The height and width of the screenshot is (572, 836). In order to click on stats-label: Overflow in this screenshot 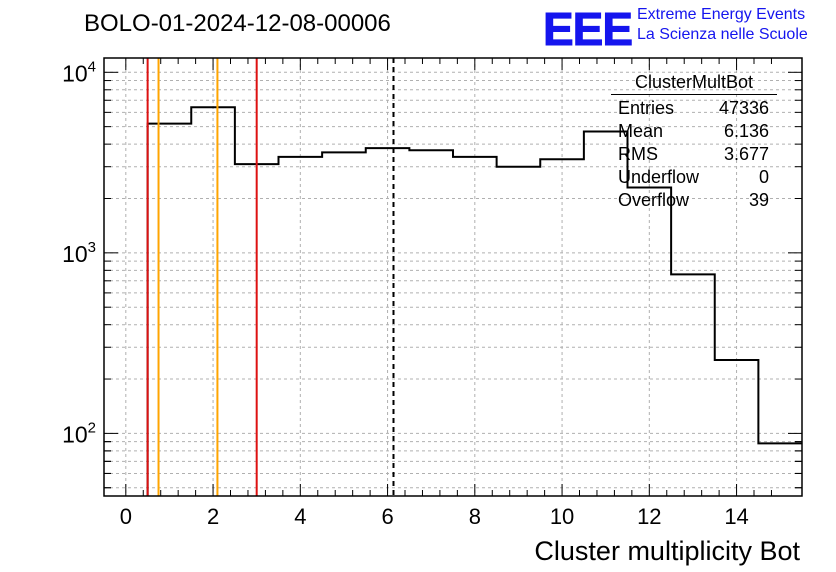, I will do `click(654, 200)`.